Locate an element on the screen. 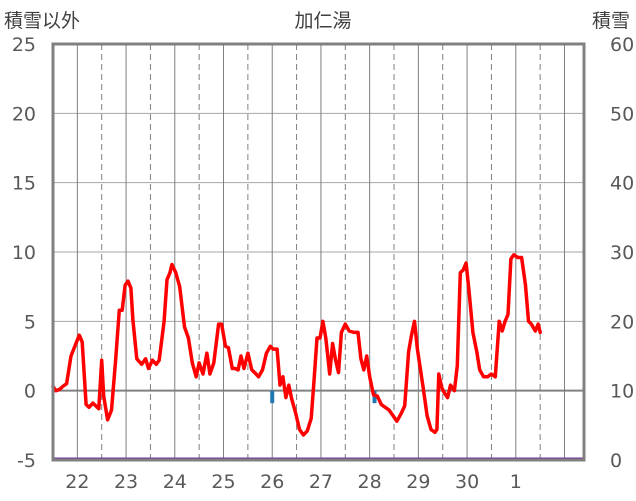 The width and height of the screenshot is (636, 501). right-axis-label: 積雪 is located at coordinates (611, 21).